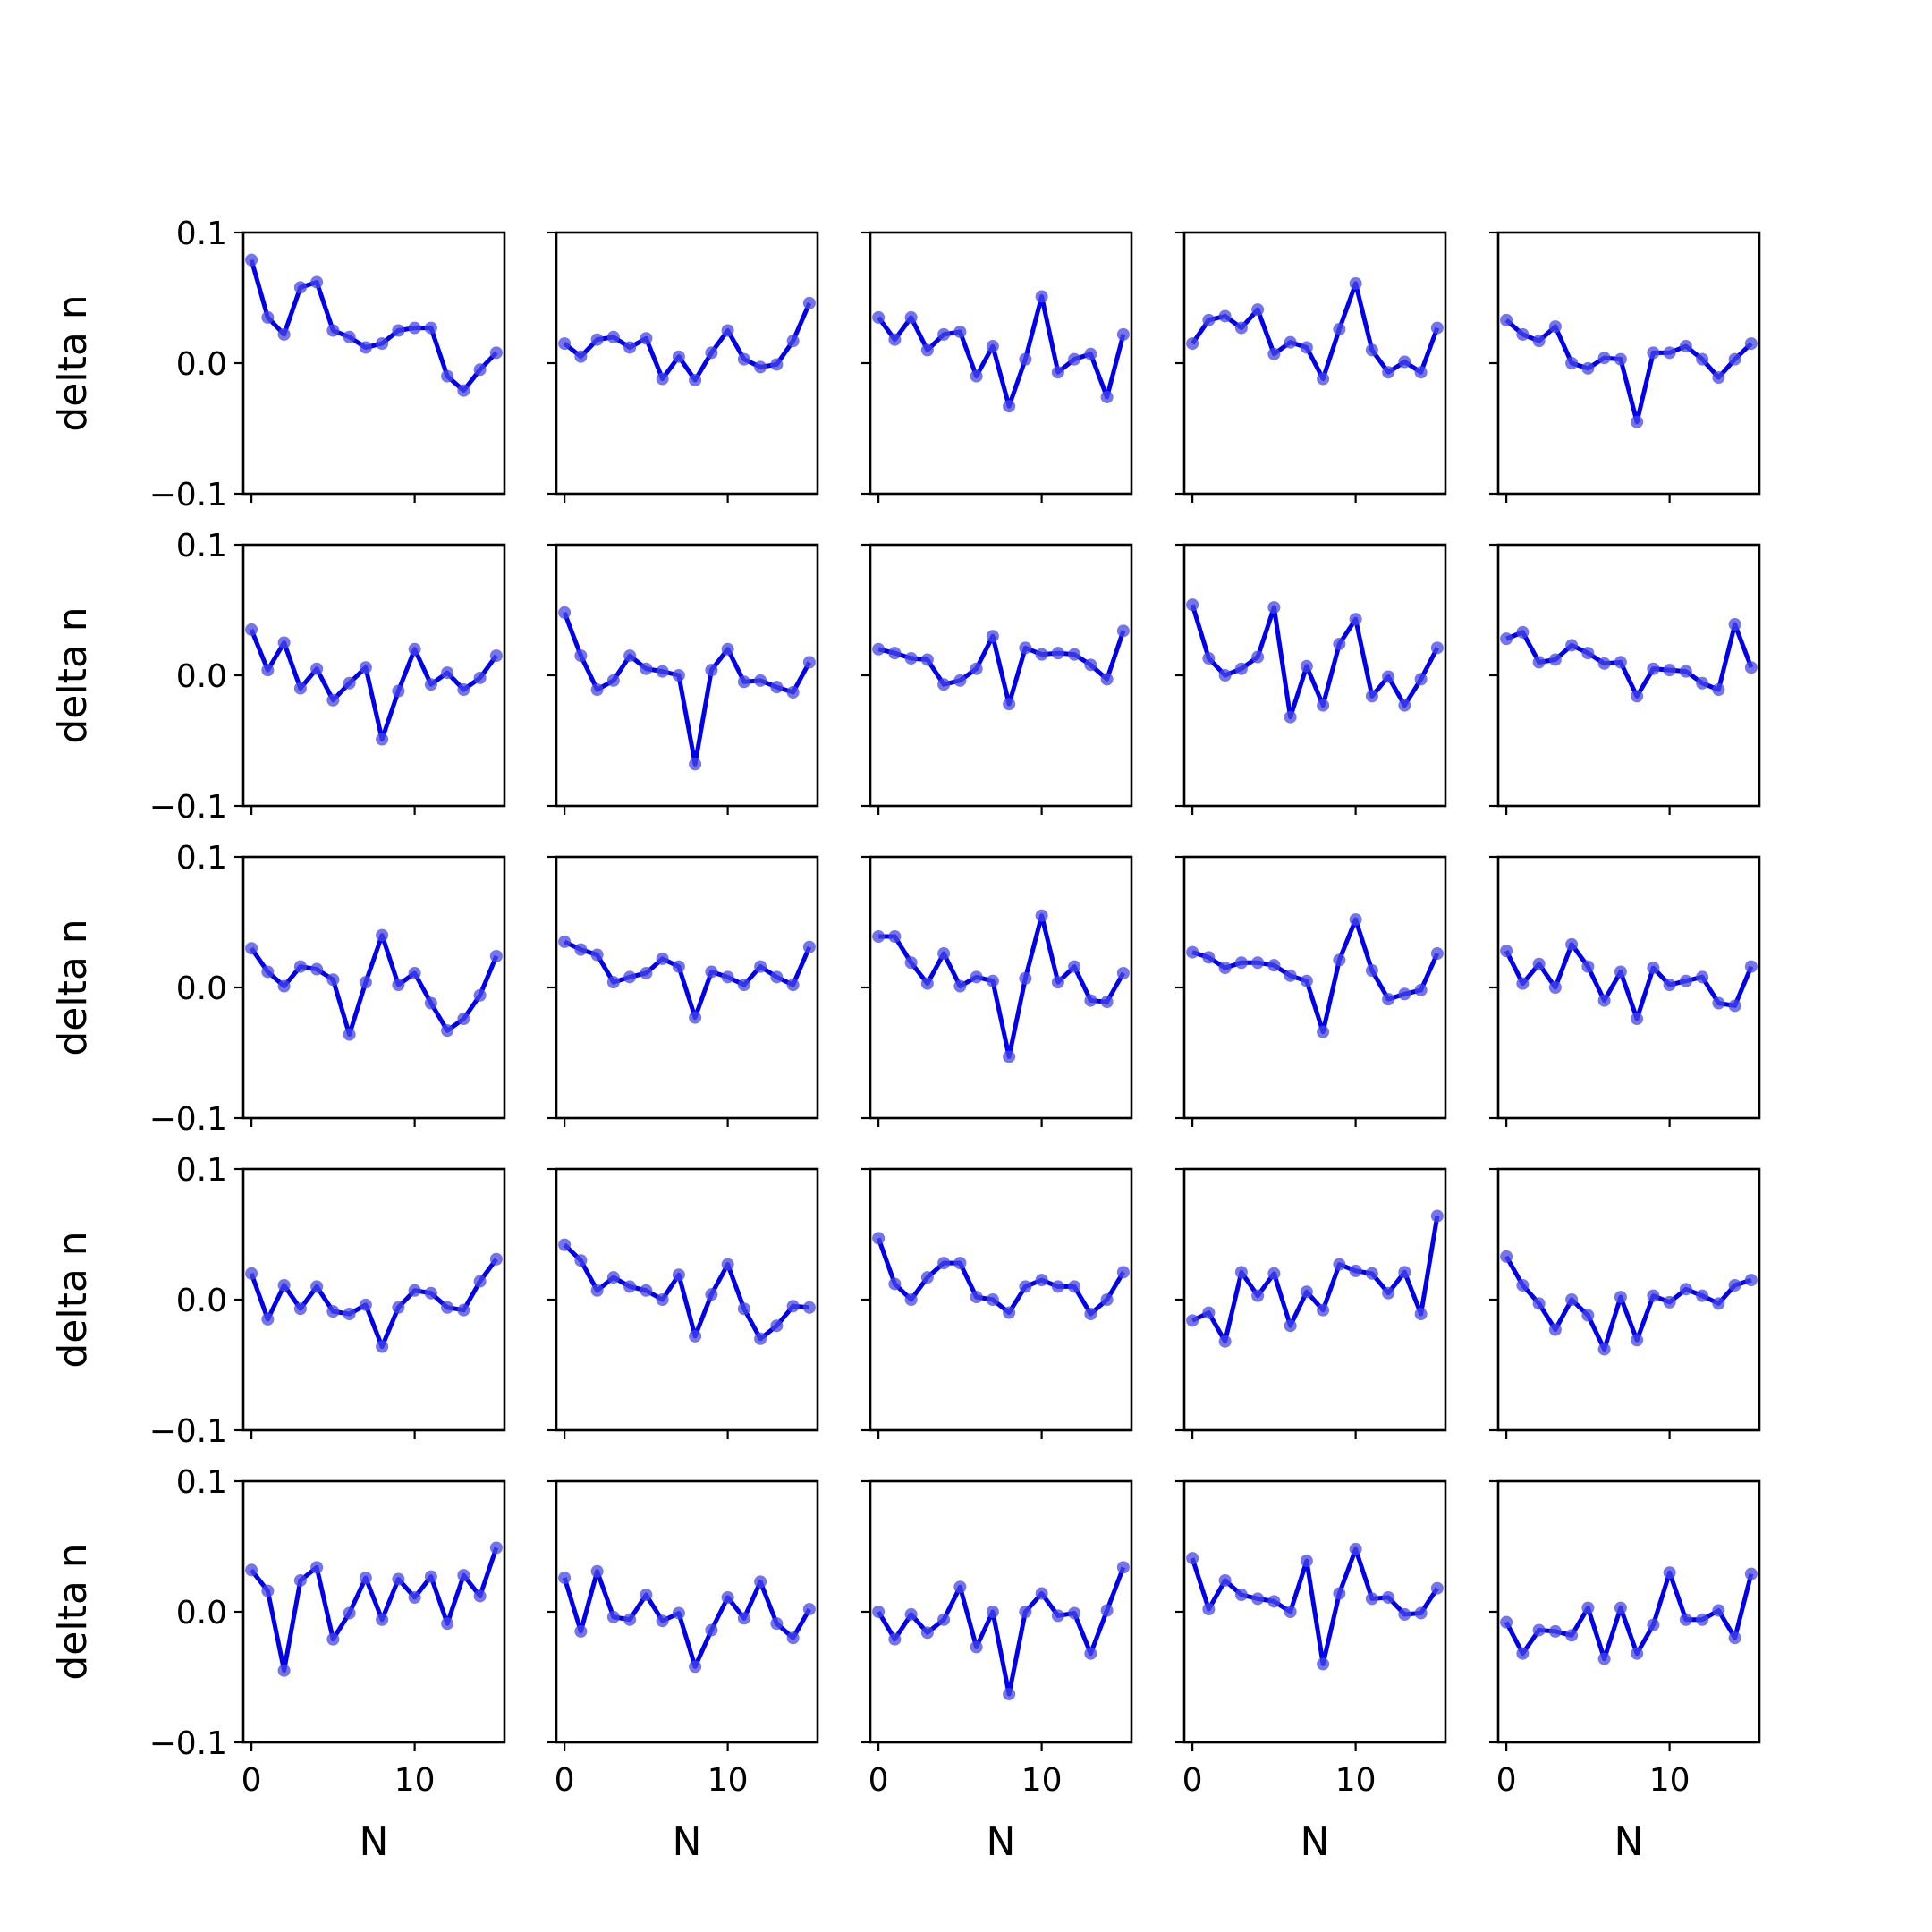 Image resolution: width=1932 pixels, height=1932 pixels. What do you see at coordinates (188, 807) in the screenshot?
I see `y-tick-label: −0.1` at bounding box center [188, 807].